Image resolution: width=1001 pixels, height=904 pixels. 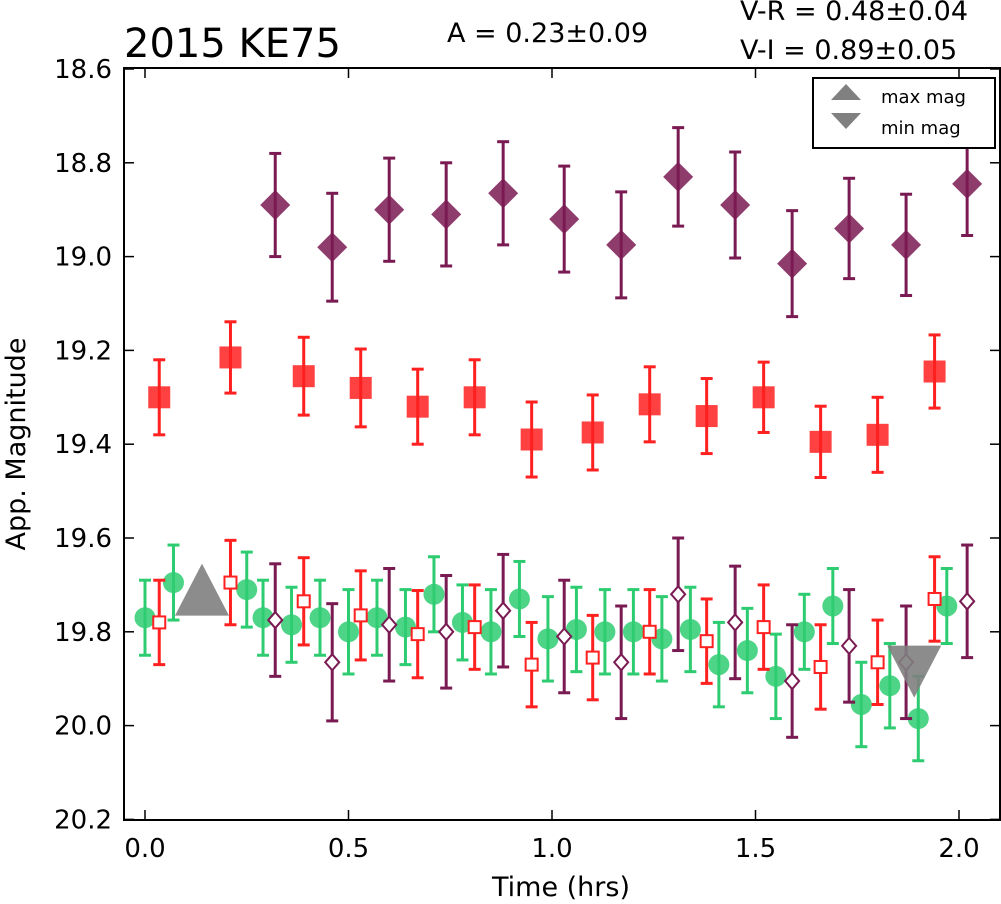 What do you see at coordinates (560, 887) in the screenshot?
I see `x-axis-label: Time (hrs)` at bounding box center [560, 887].